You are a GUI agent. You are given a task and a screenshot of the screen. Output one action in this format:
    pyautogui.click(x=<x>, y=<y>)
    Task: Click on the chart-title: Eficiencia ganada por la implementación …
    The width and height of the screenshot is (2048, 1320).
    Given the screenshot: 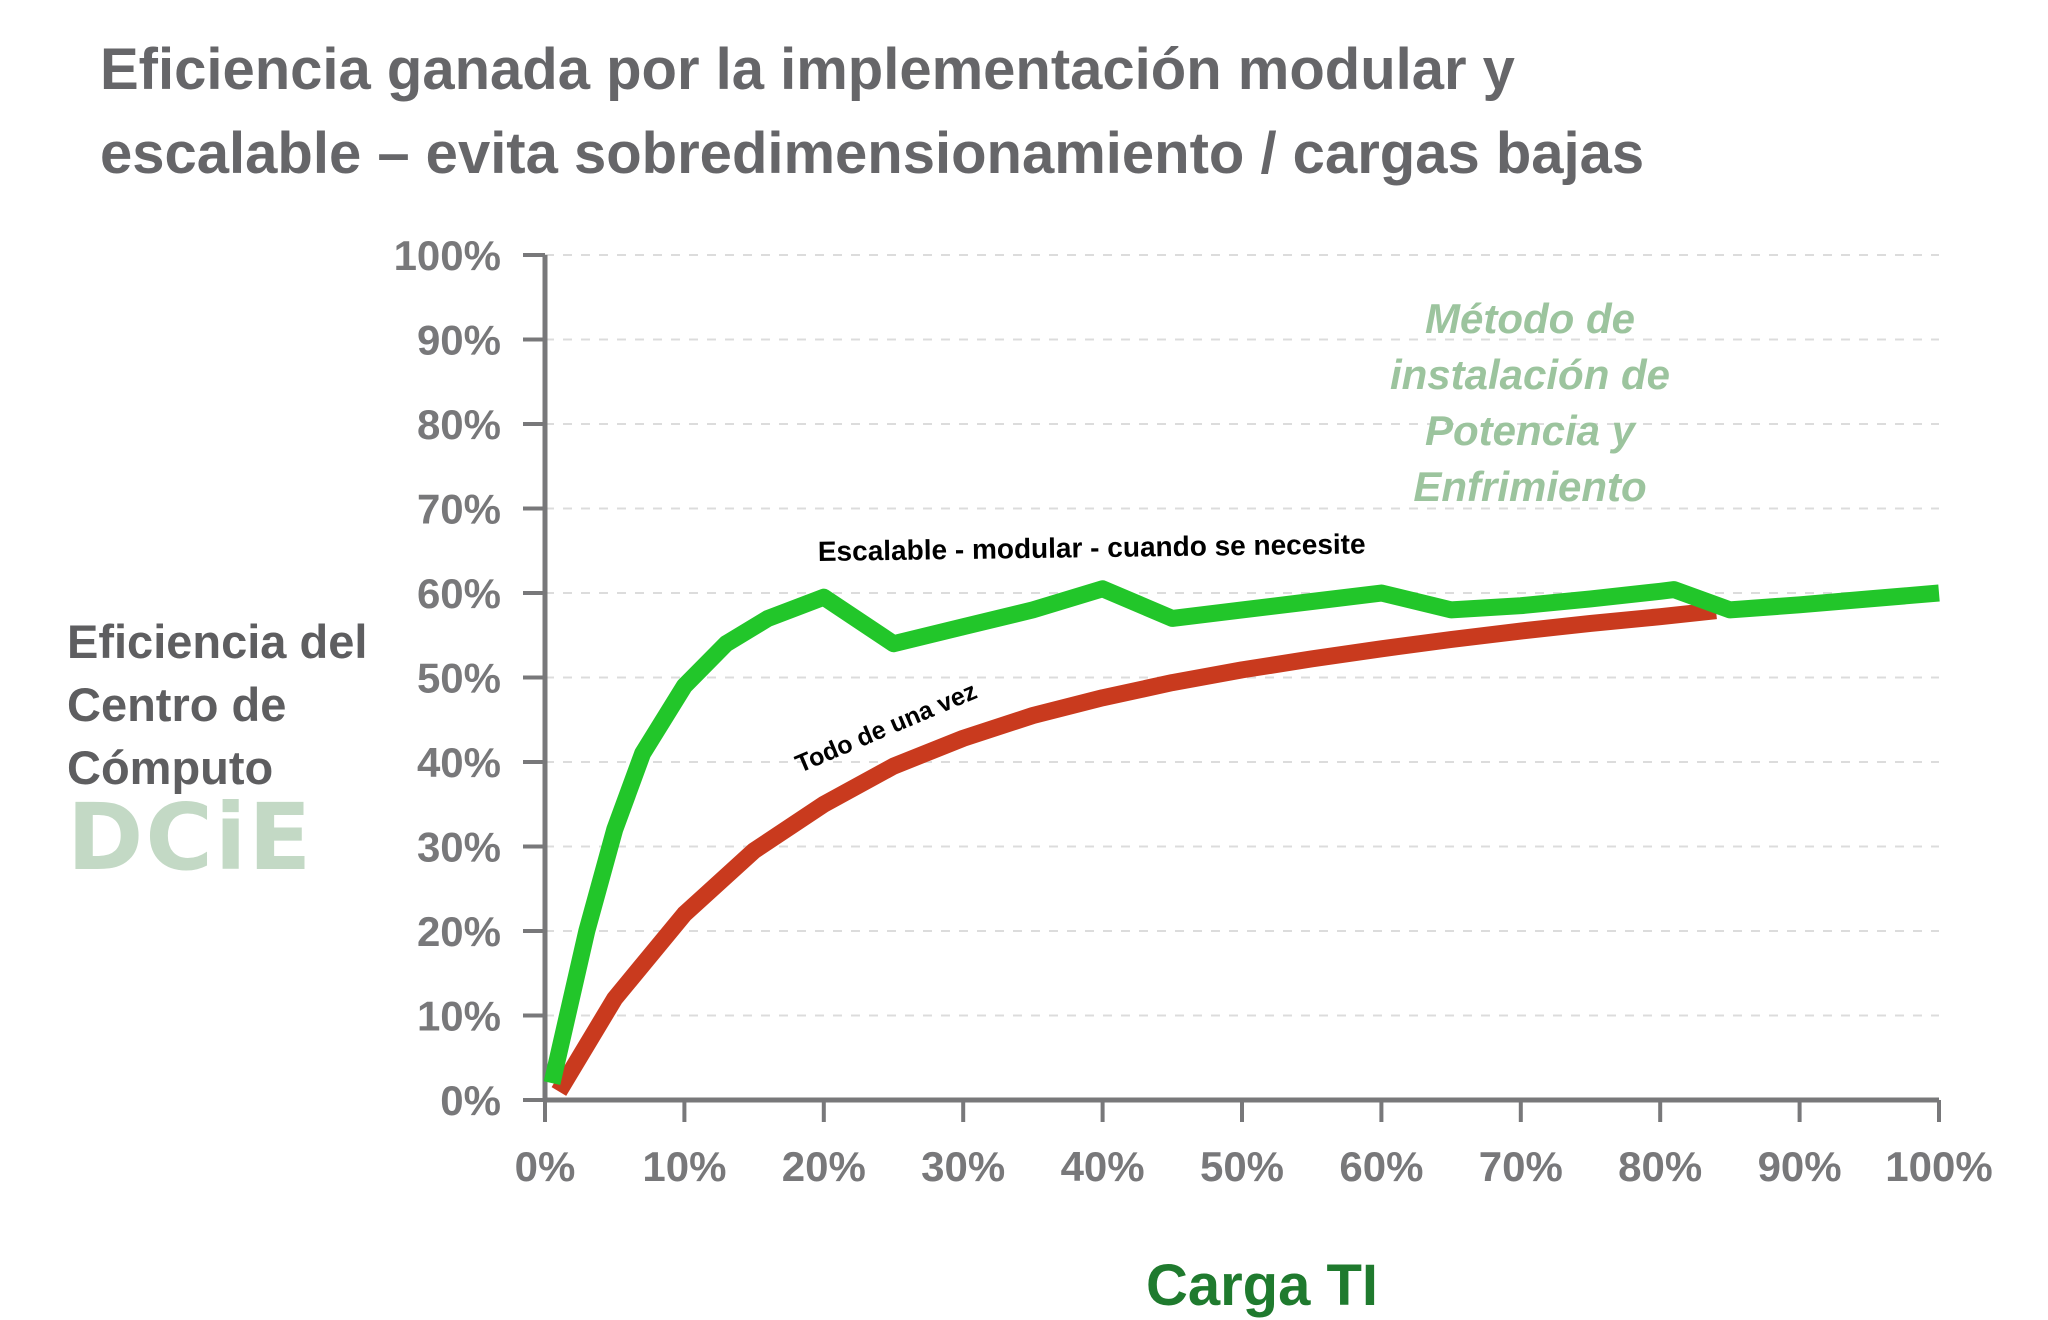 What is the action you would take?
    pyautogui.click(x=1060, y=112)
    